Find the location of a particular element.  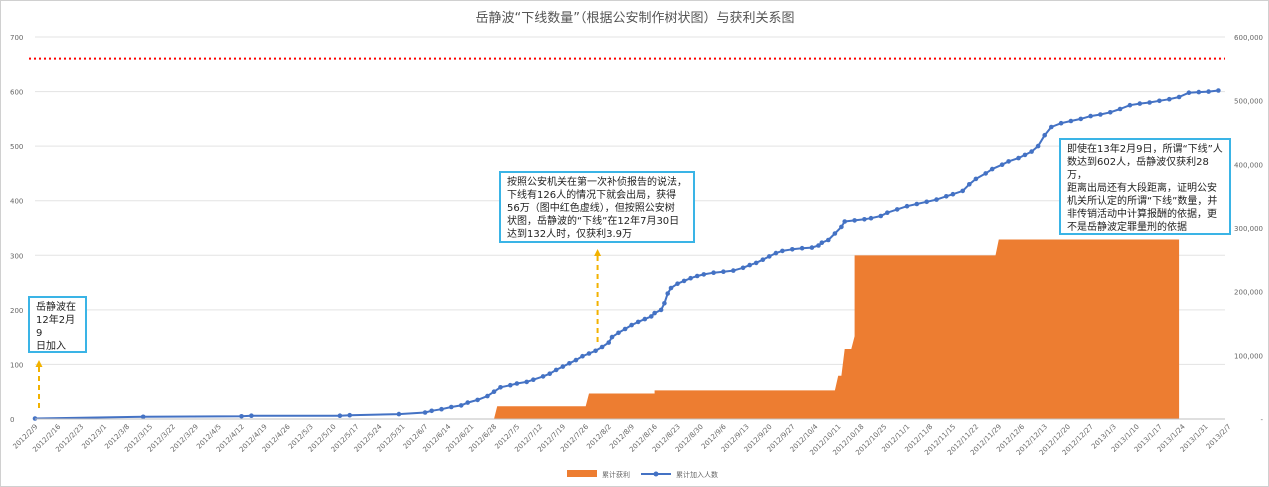

left-tick-label: 0 is located at coordinates (12, 420).